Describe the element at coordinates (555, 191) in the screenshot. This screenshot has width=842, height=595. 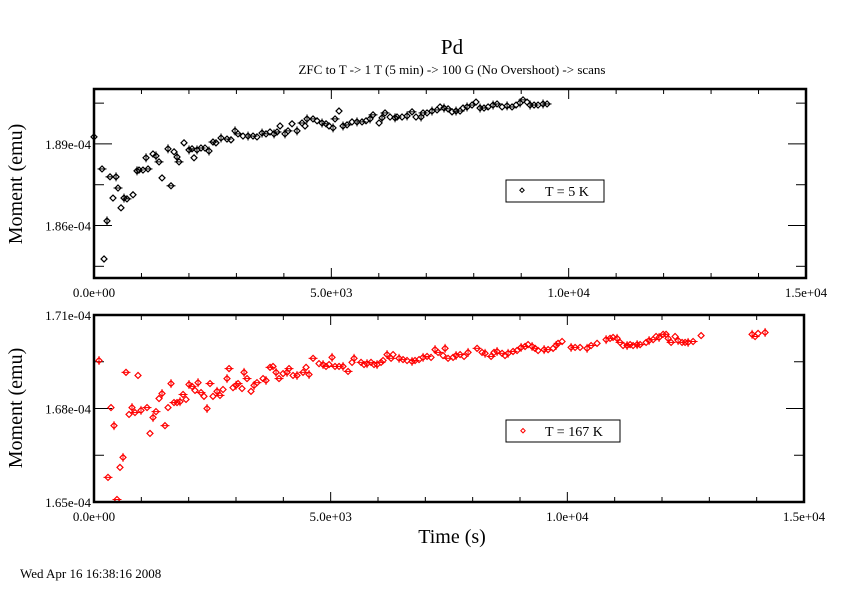
I see `top-legend-box` at that location.